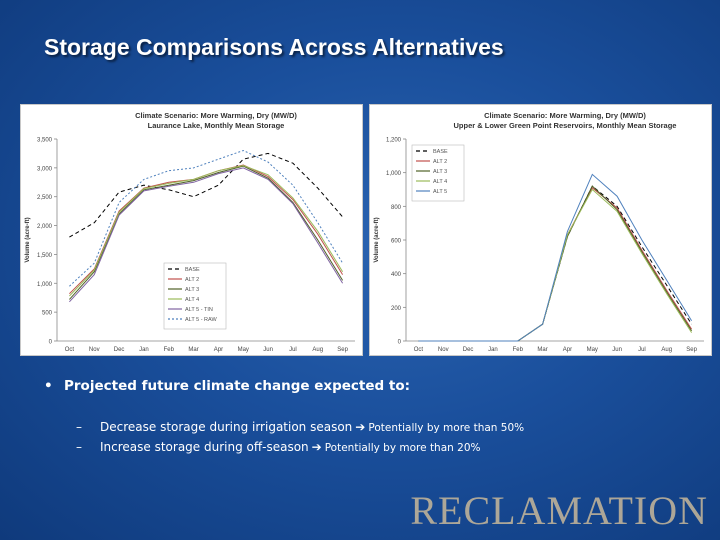  I want to click on y-tick-label: 200, so click(396, 309).